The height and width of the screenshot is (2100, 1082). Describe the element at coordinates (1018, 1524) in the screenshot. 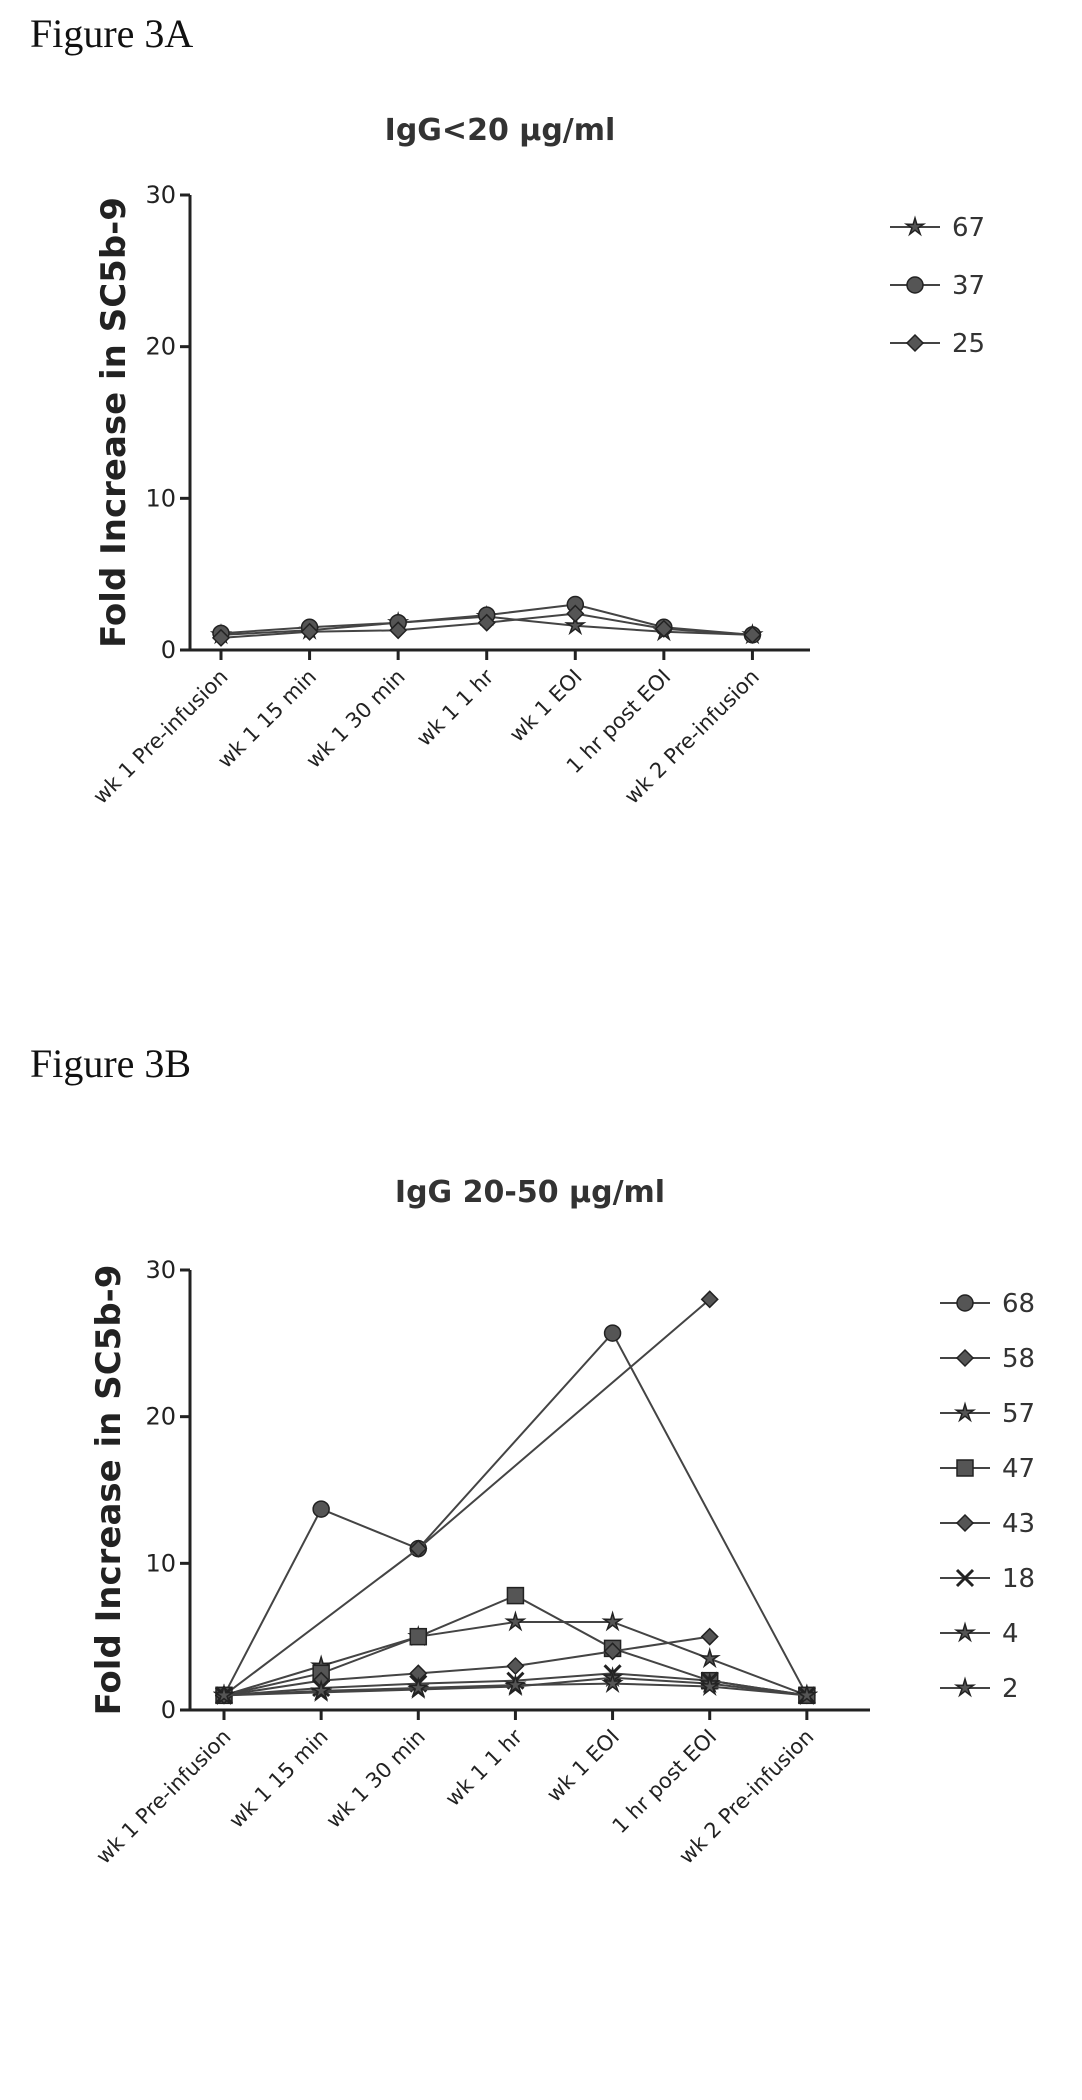

I see `legend-label: 43` at that location.